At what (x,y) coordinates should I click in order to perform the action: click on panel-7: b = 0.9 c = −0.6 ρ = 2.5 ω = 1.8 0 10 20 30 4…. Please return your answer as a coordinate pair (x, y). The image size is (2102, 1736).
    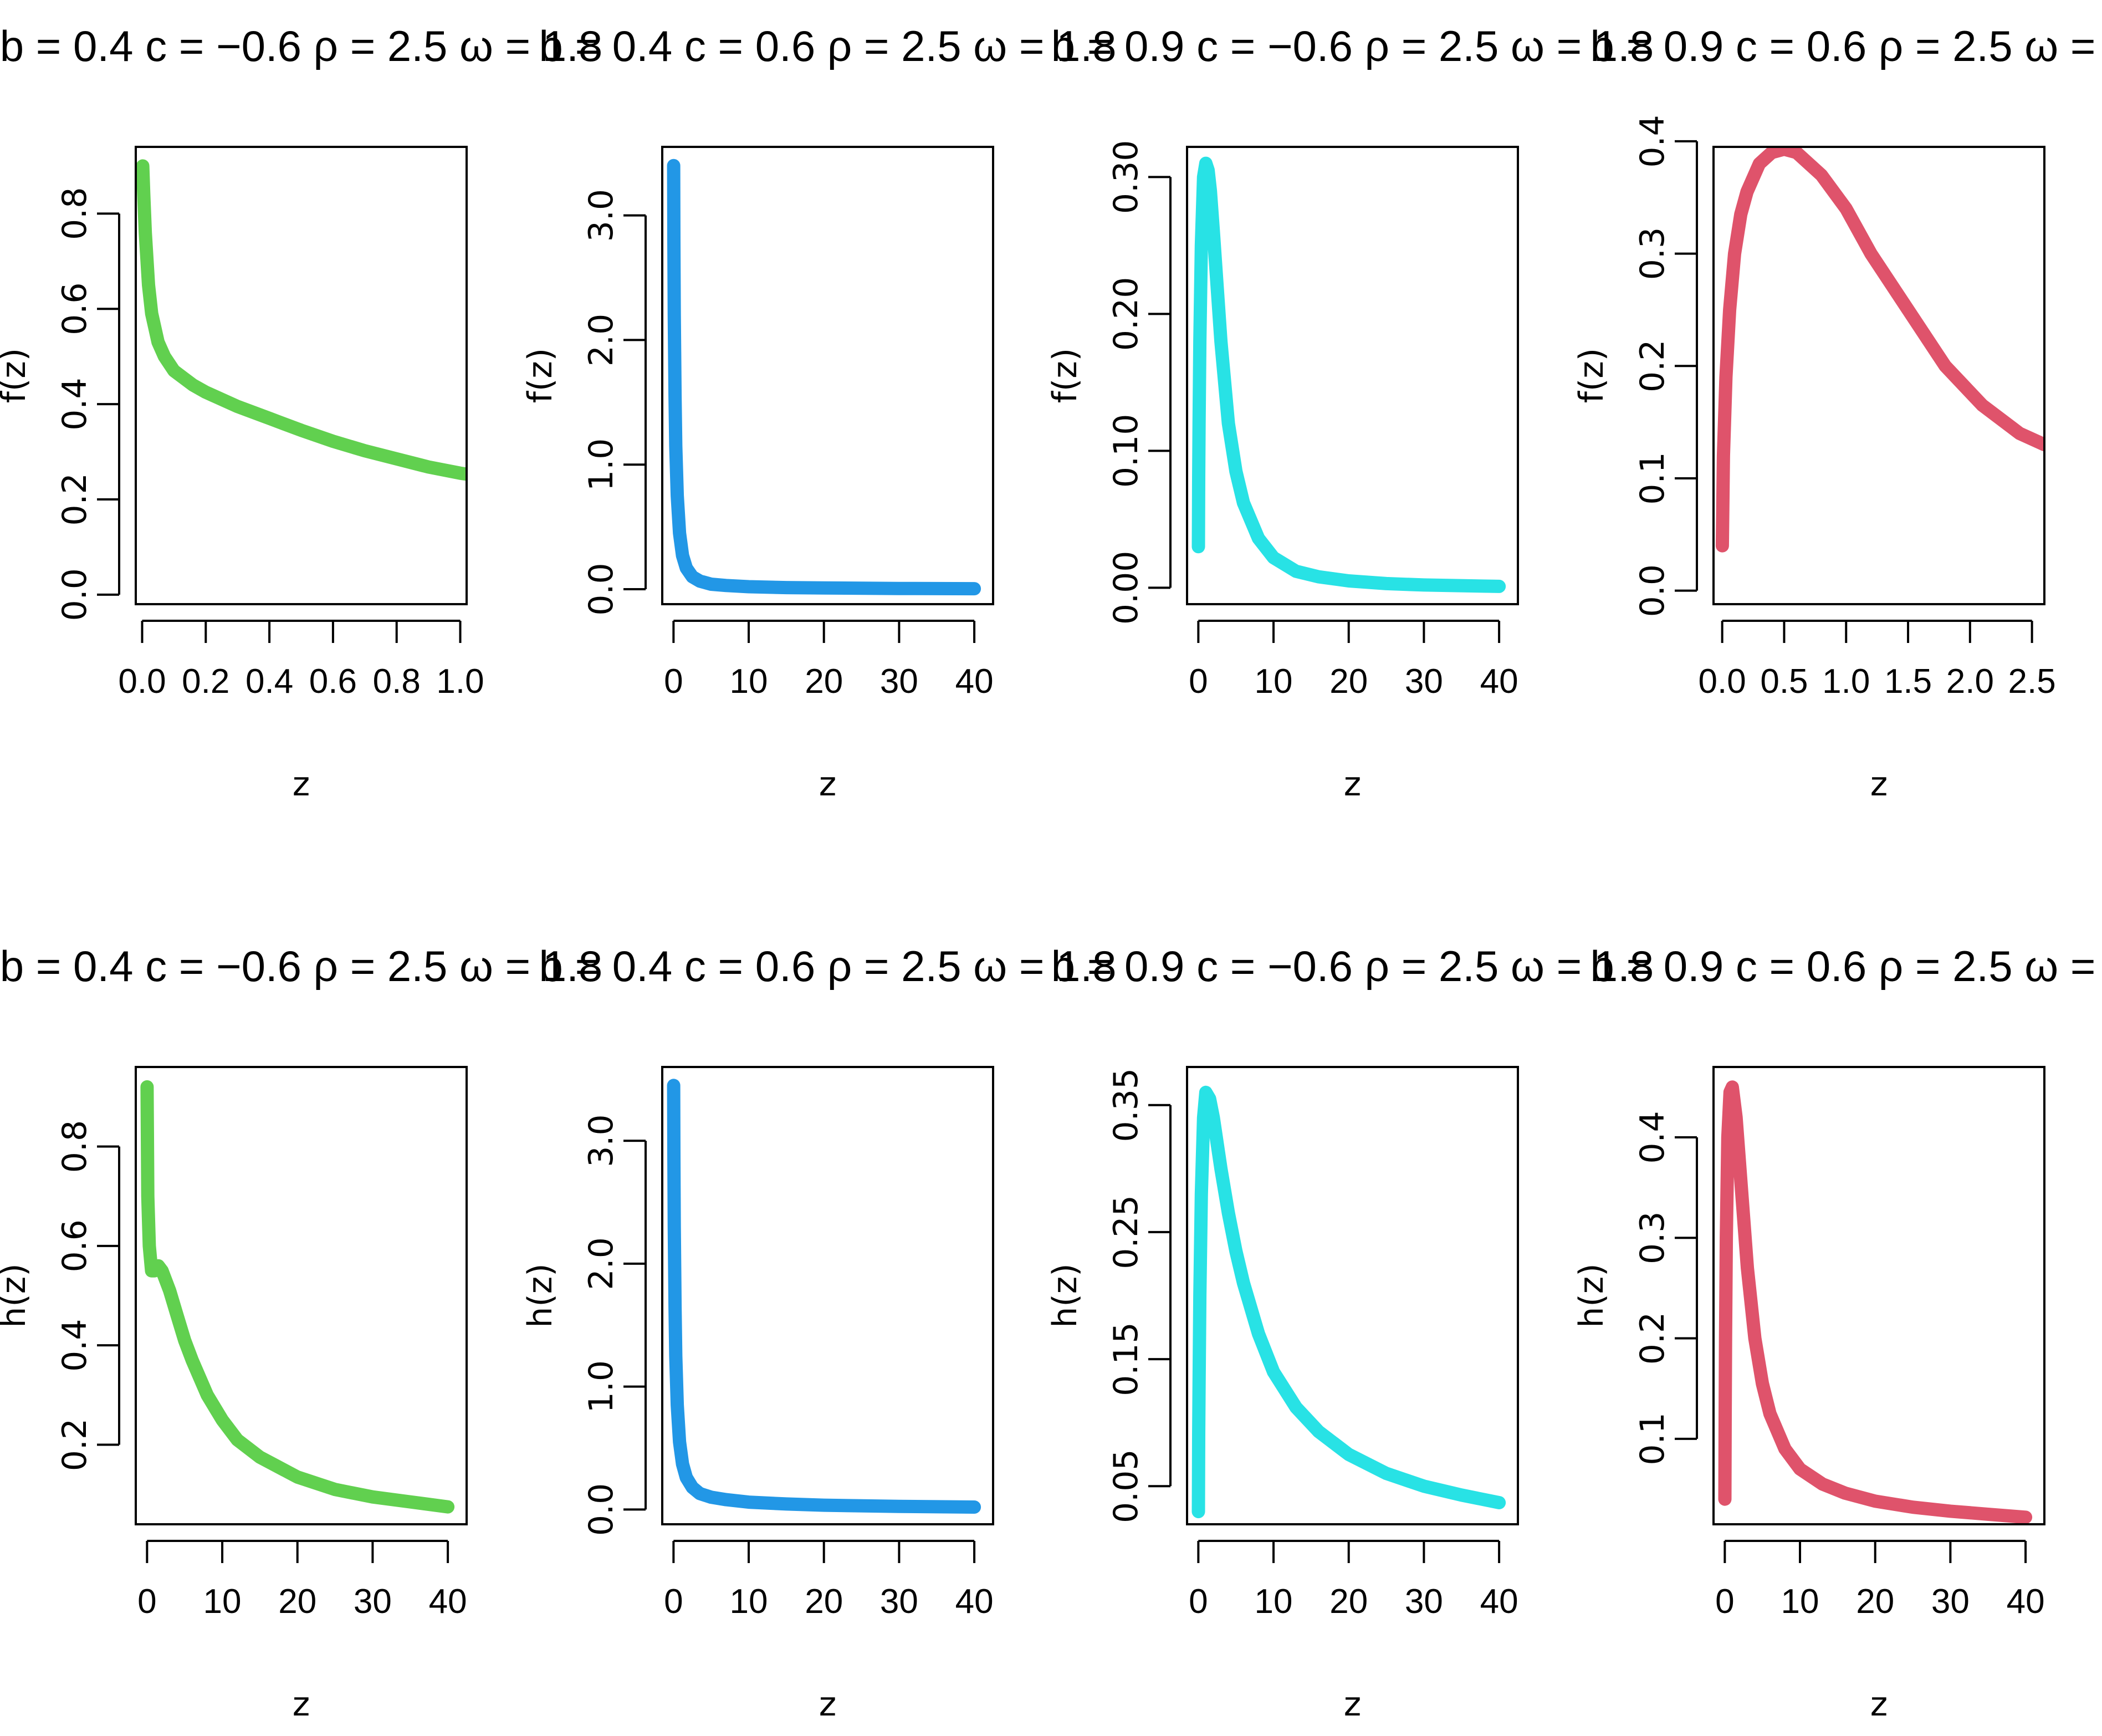
    Looking at the image, I should click on (1350, 1333).